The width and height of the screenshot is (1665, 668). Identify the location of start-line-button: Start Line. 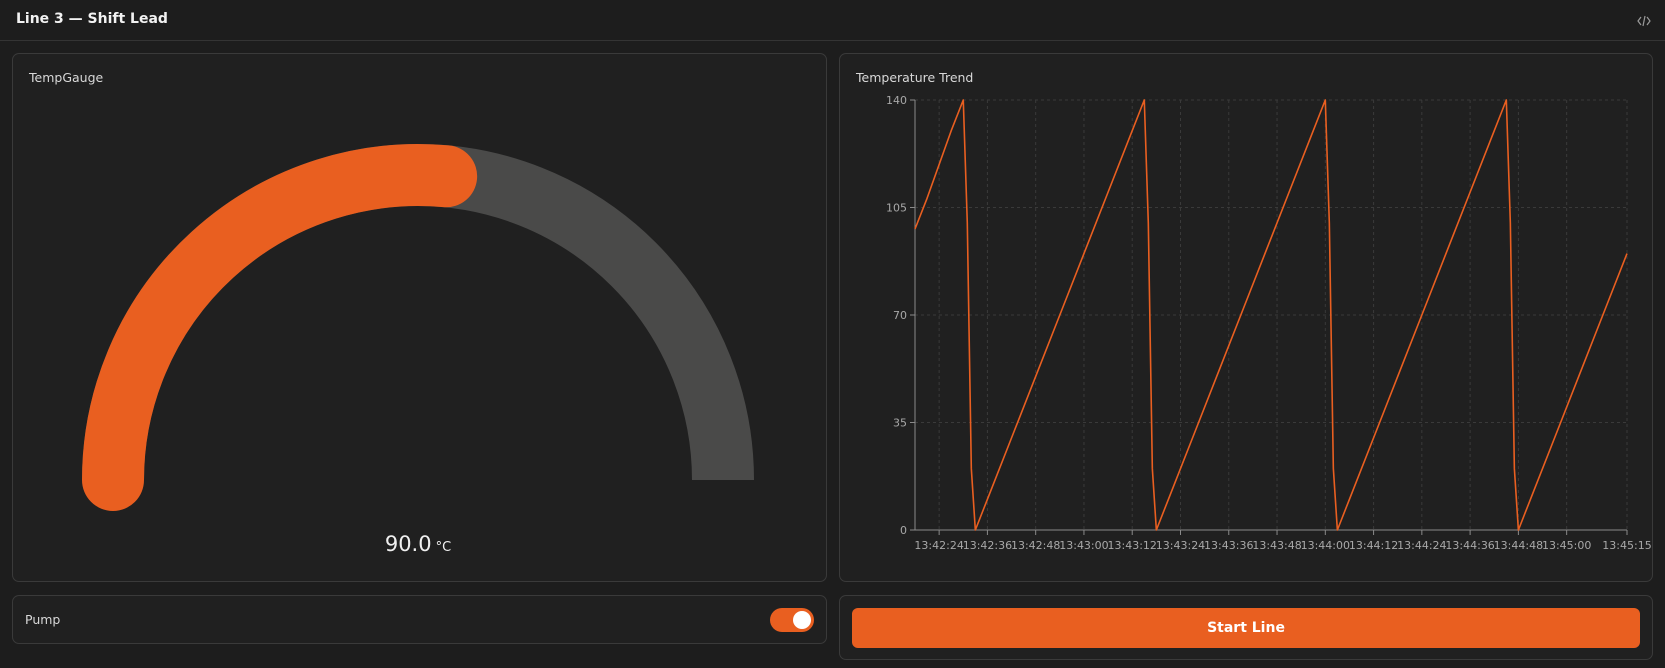
(1246, 628).